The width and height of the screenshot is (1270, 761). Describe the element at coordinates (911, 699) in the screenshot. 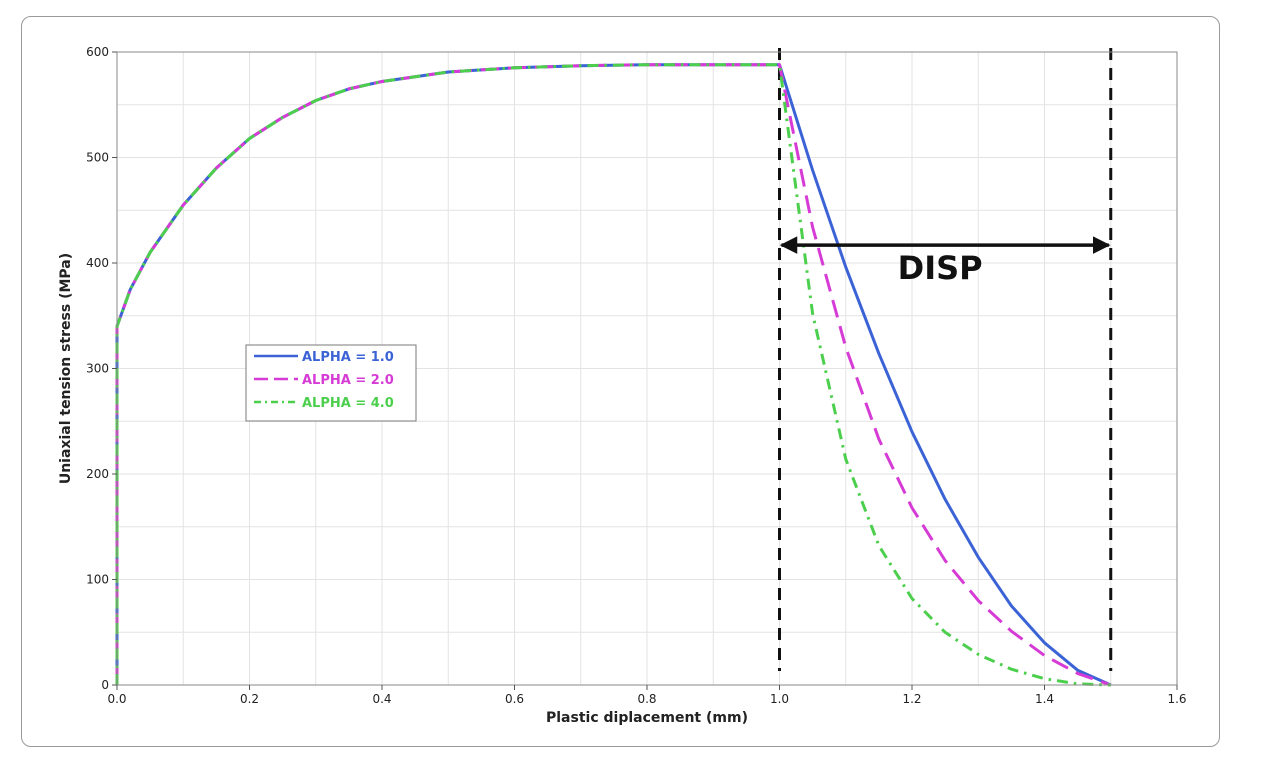

I see `x-tick-label: 1.2` at that location.